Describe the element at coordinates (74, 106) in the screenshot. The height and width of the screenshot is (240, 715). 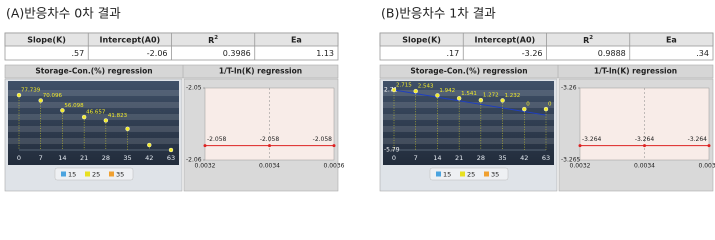
I see `value-label: 56.098` at that location.